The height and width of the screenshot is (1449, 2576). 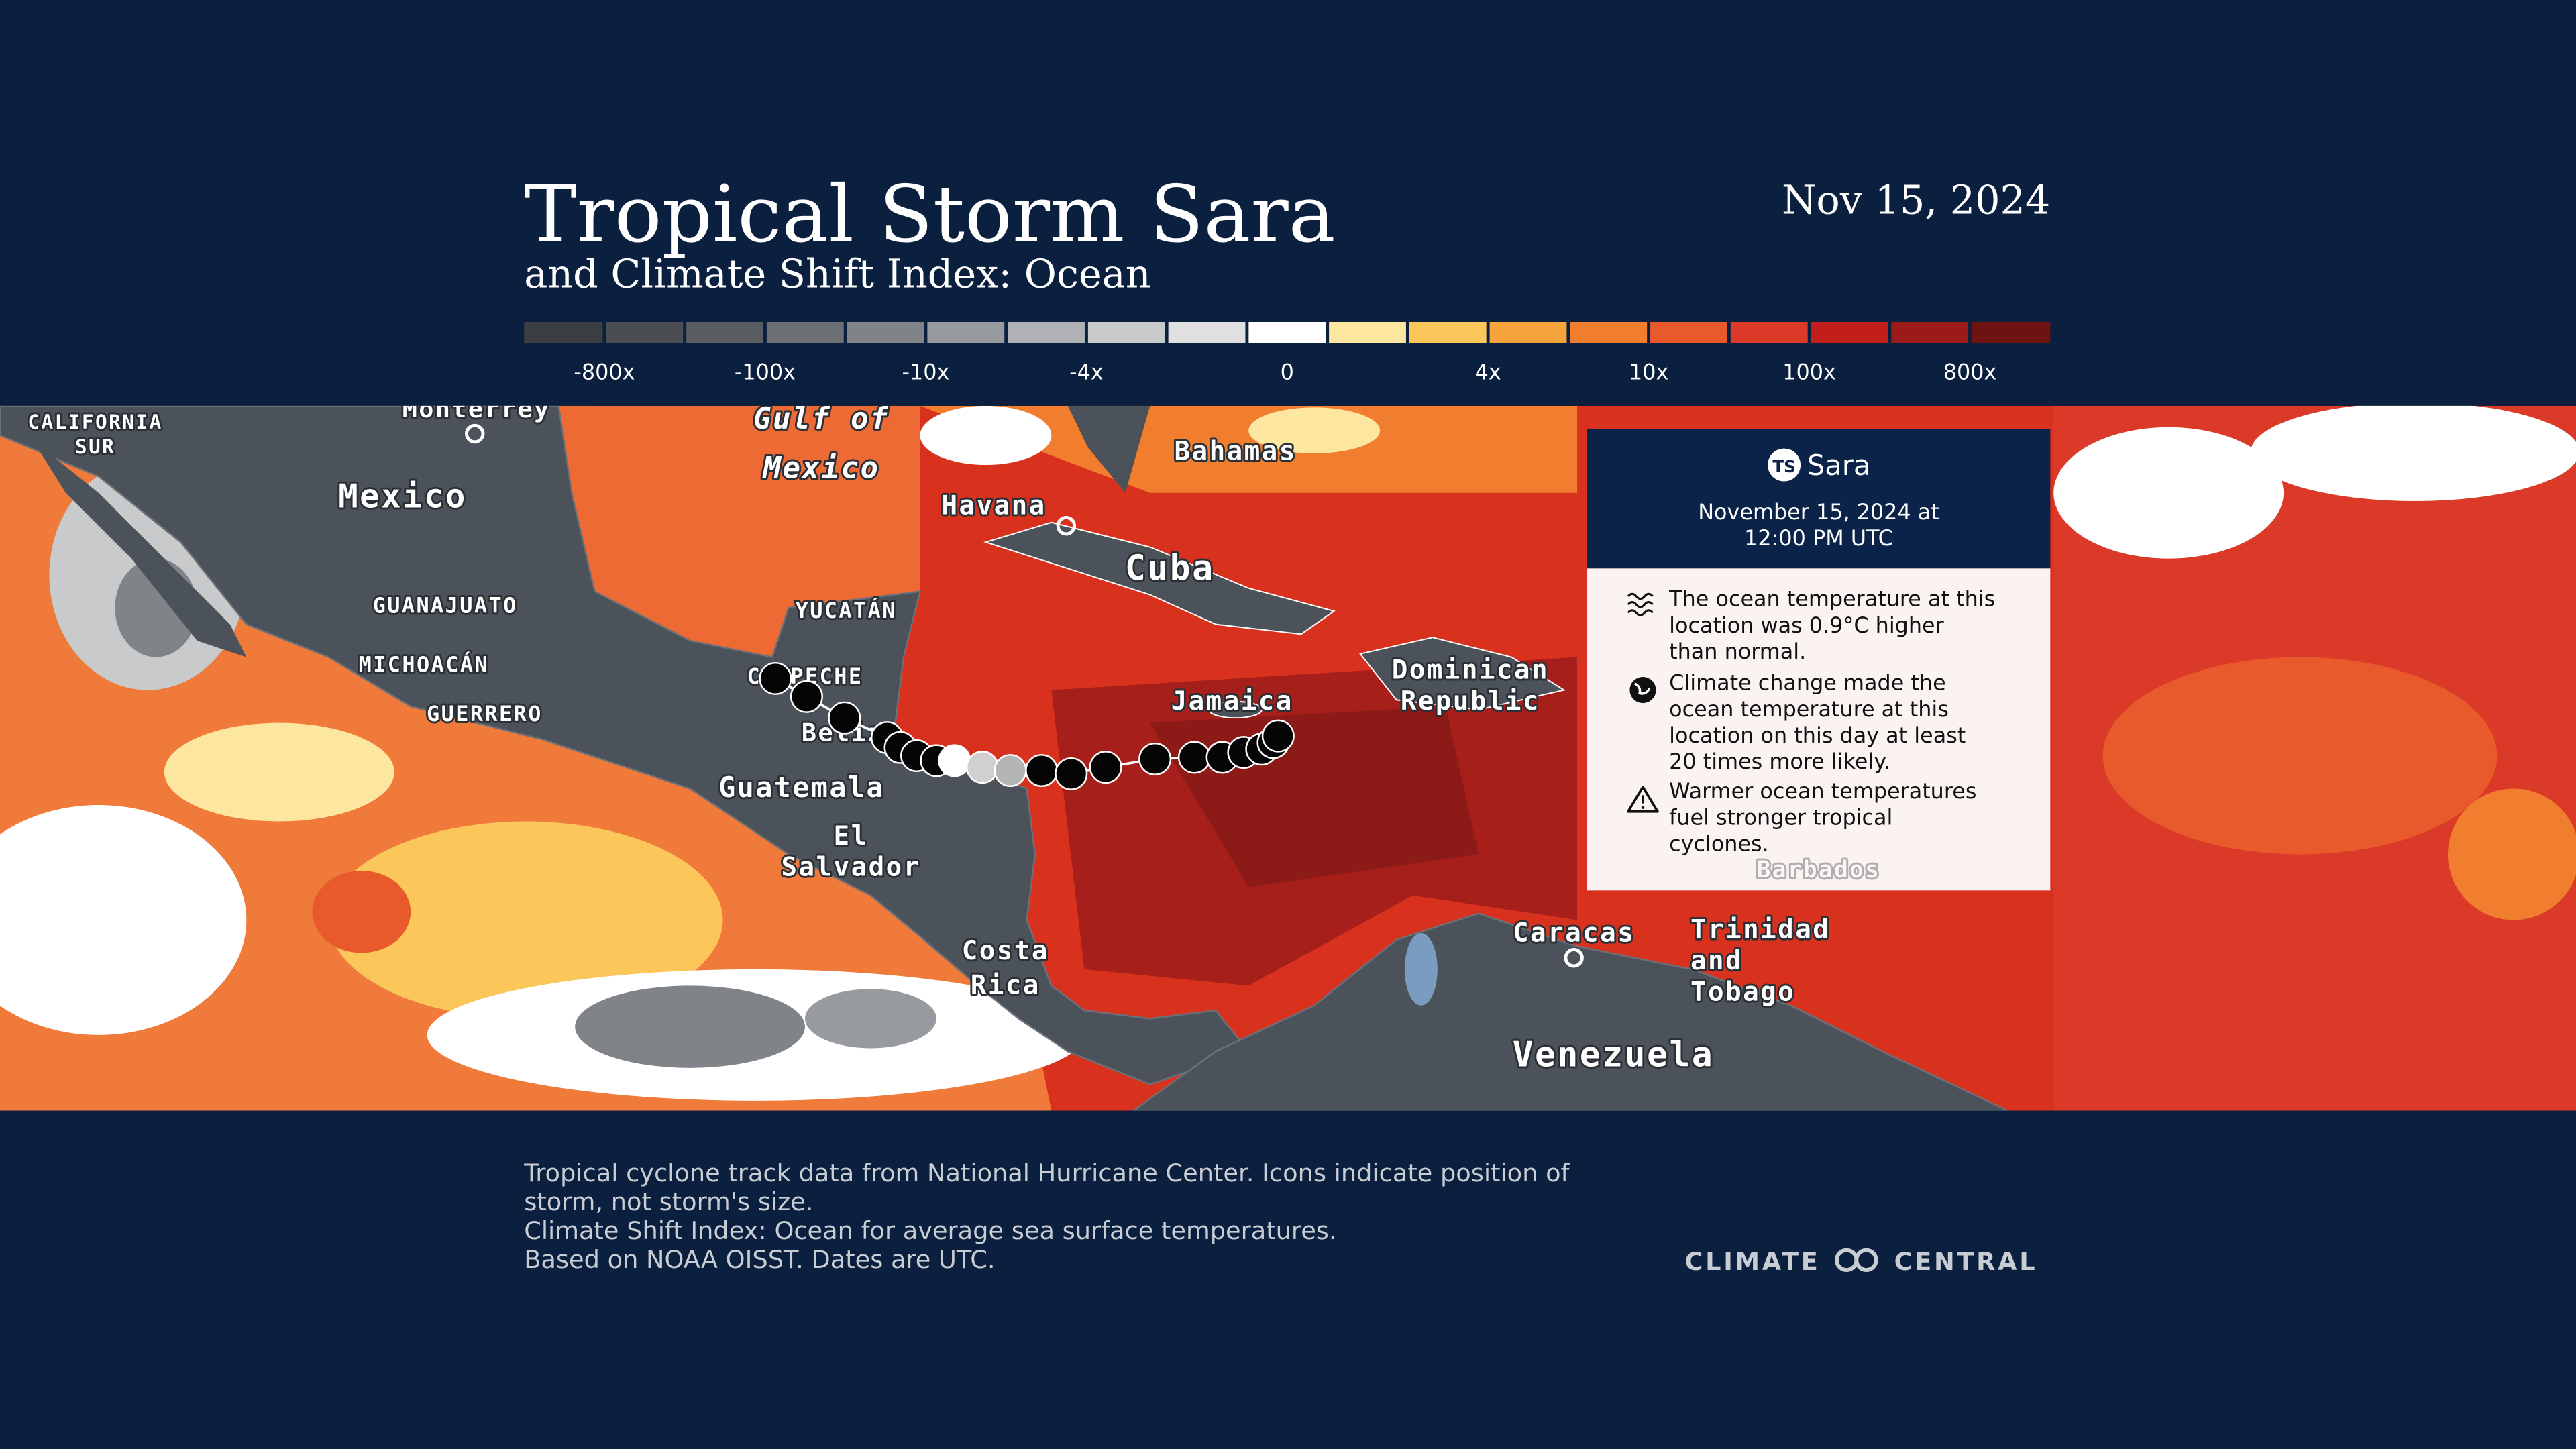 What do you see at coordinates (1839, 465) in the screenshot?
I see `storm-name: Sara` at bounding box center [1839, 465].